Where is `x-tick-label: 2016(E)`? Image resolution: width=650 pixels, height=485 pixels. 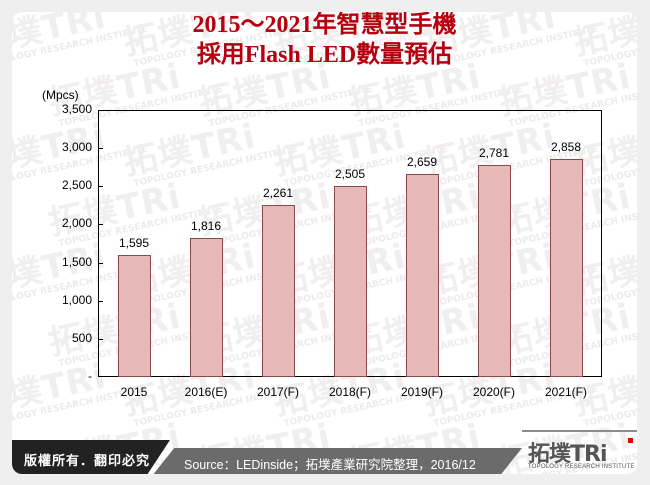 x-tick-label: 2016(E) is located at coordinates (206, 392).